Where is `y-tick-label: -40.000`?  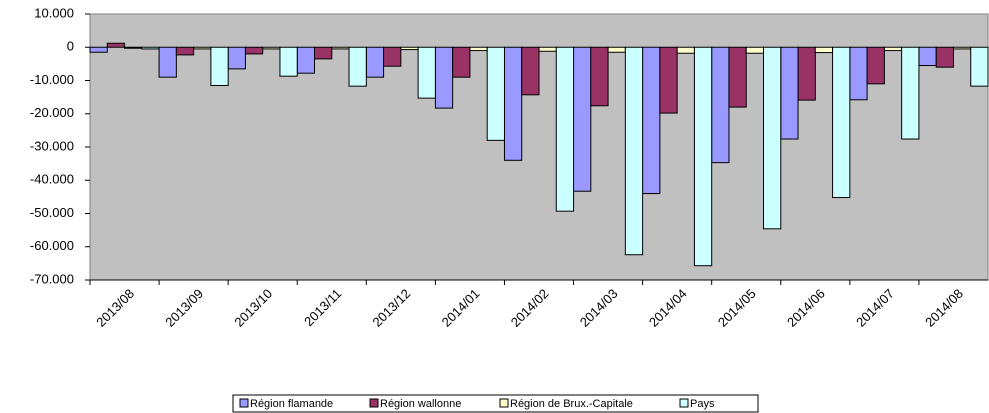 y-tick-label: -40.000 is located at coordinates (52, 179).